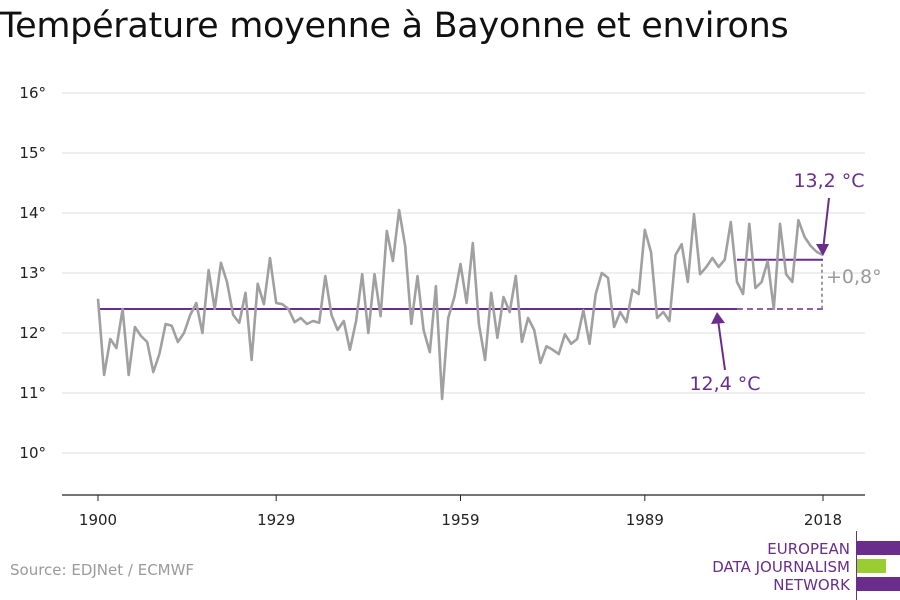 This screenshot has height=600, width=900. What do you see at coordinates (460, 520) in the screenshot?
I see `x-tick-label-1959: 1959` at bounding box center [460, 520].